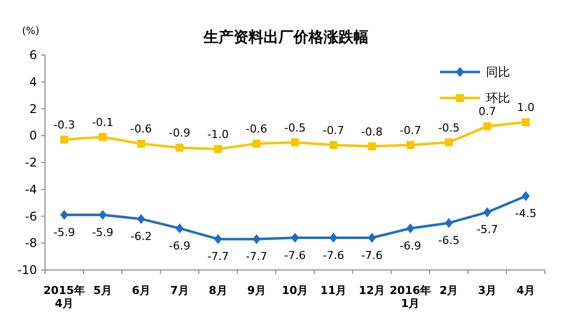 This screenshot has height=329, width=572. I want to click on data-label: -4.5, so click(526, 213).